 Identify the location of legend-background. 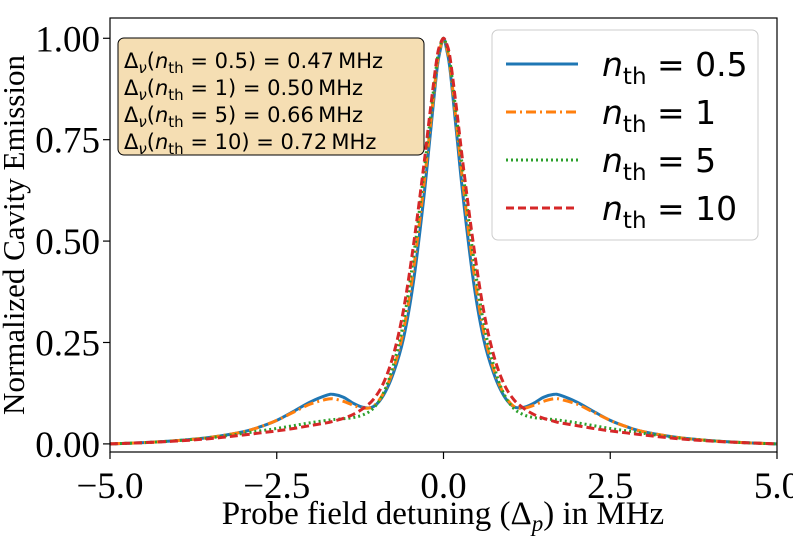
(625, 135).